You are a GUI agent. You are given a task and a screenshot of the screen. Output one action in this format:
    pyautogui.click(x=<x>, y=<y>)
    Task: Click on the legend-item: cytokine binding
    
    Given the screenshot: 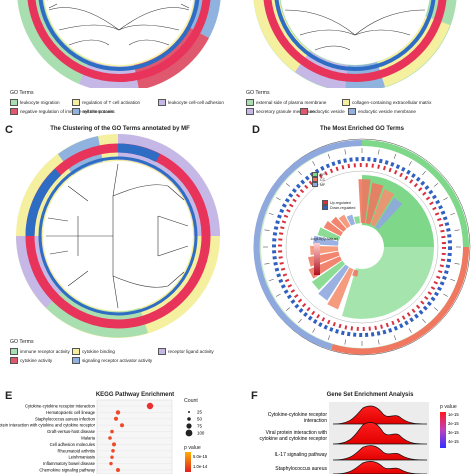 What is the action you would take?
    pyautogui.click(x=93, y=351)
    